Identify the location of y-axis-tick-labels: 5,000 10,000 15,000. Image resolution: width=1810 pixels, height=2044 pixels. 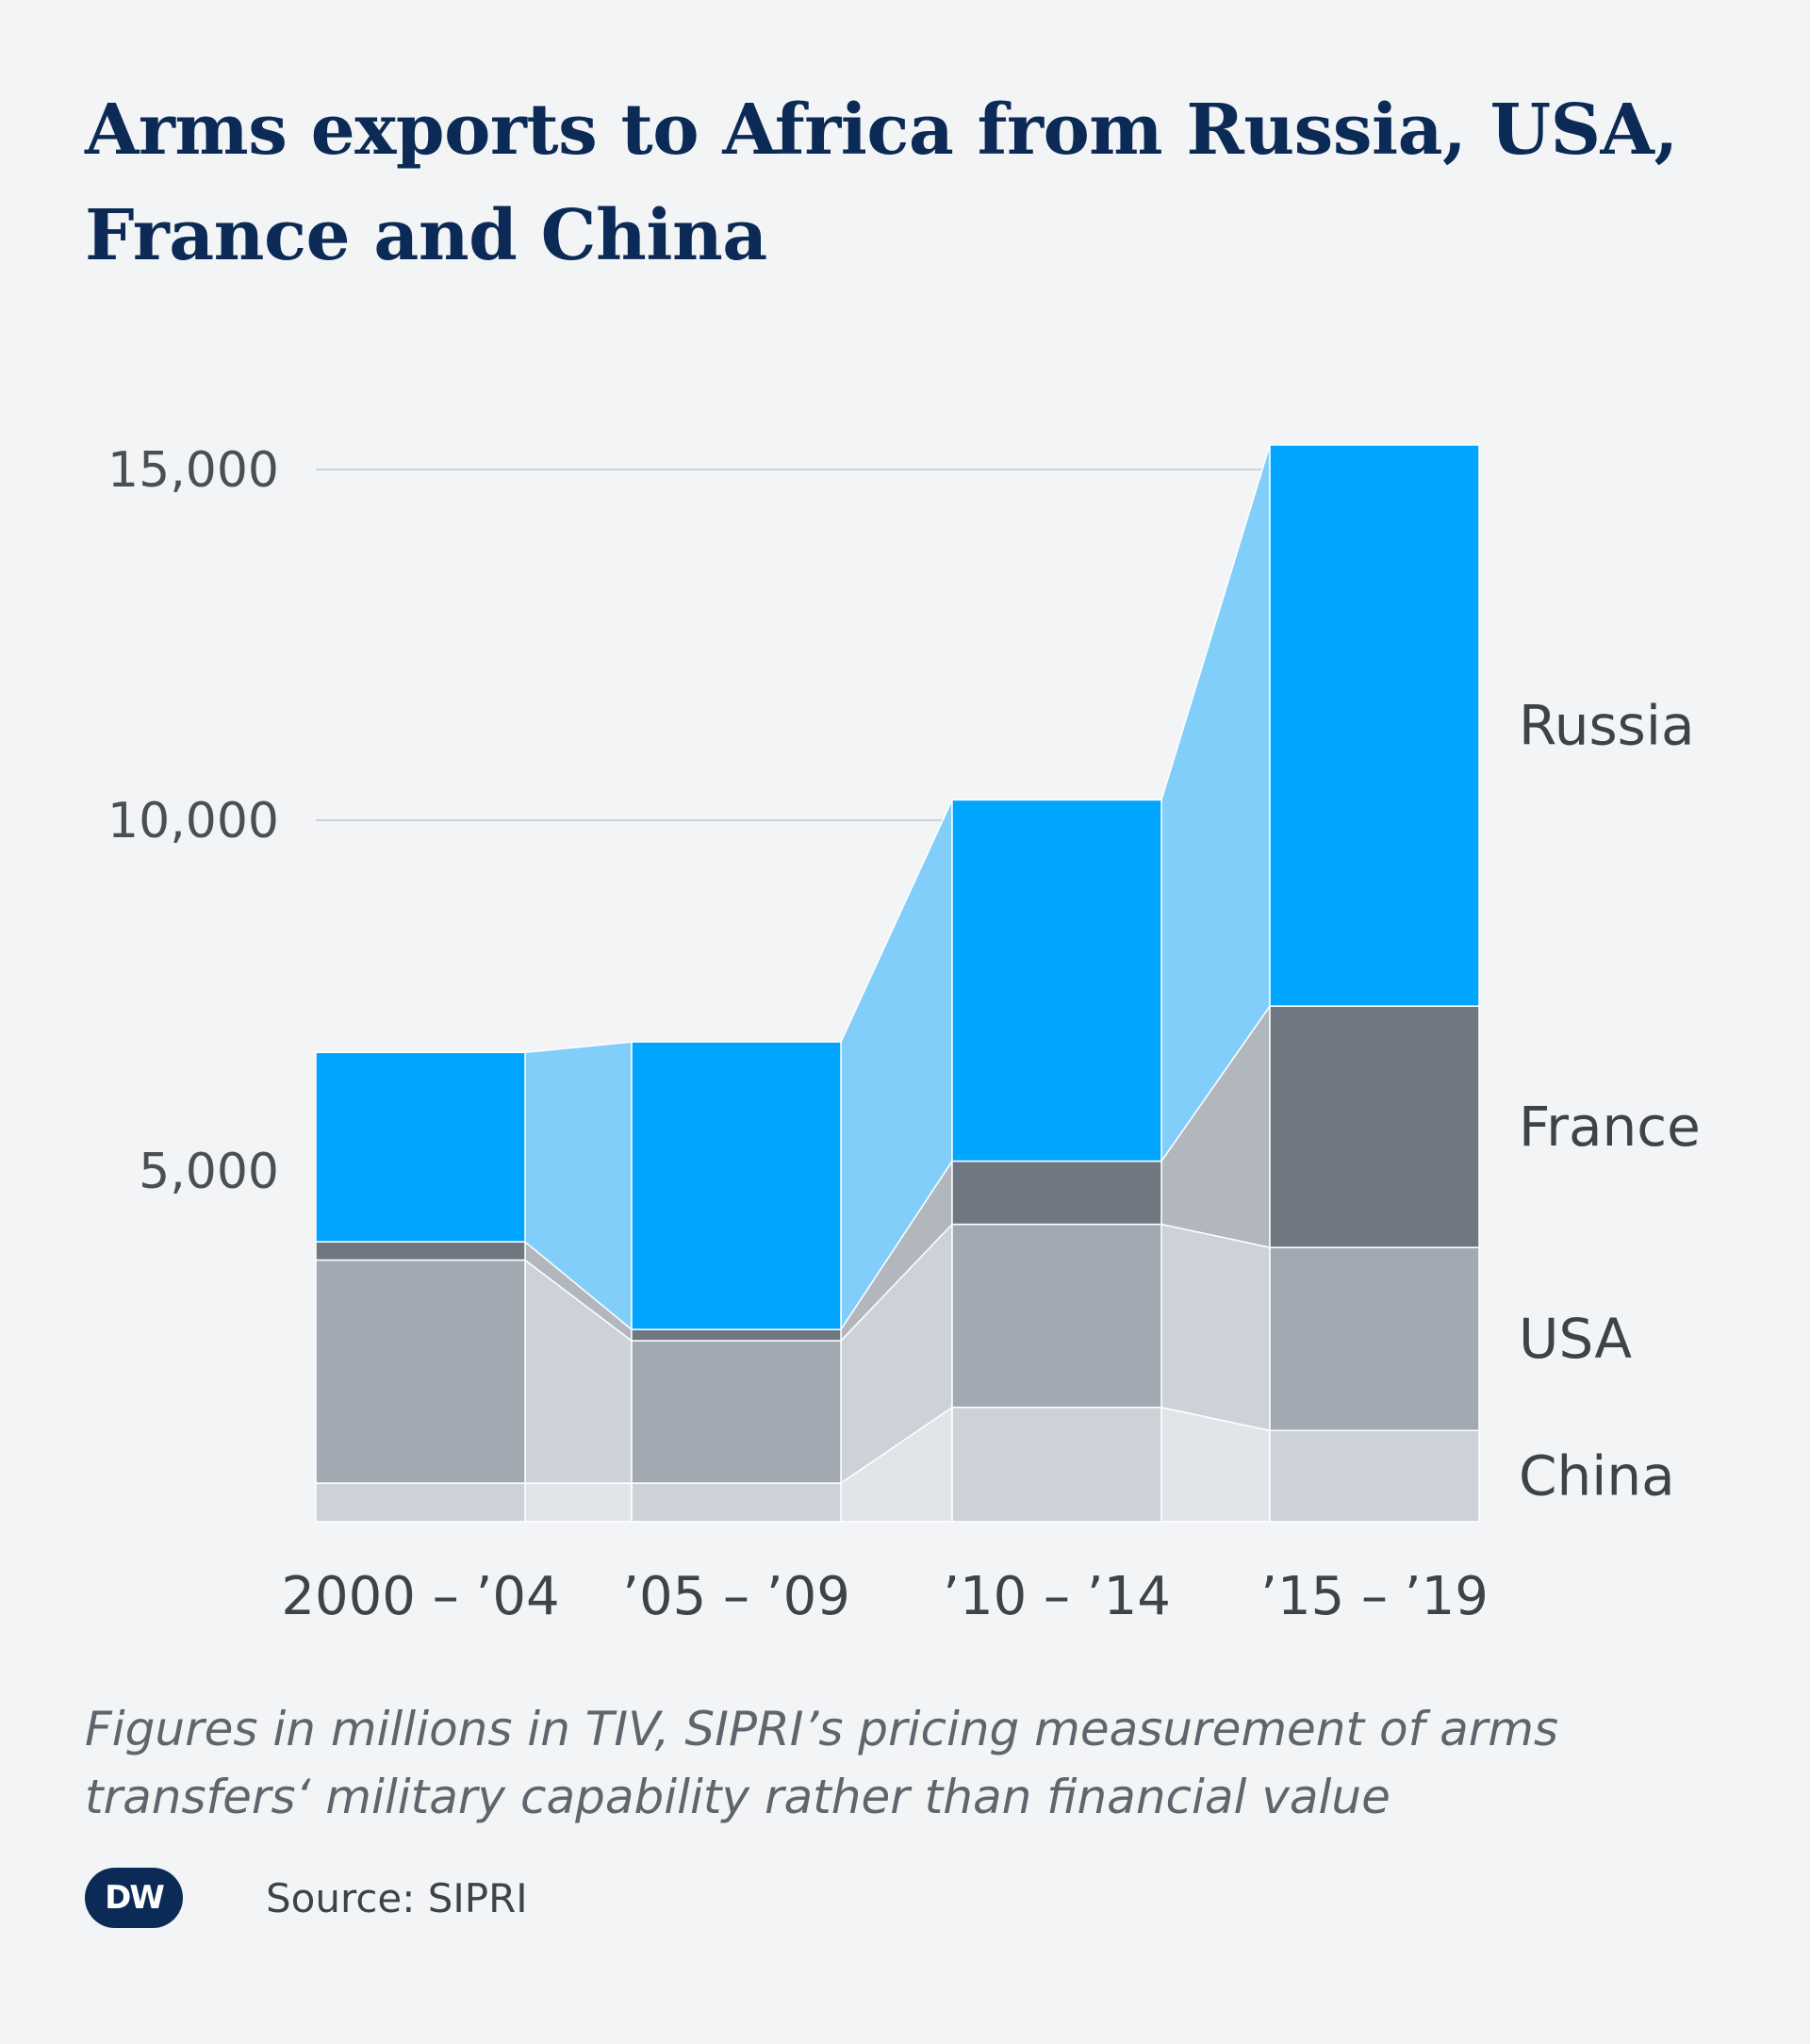
(193, 821).